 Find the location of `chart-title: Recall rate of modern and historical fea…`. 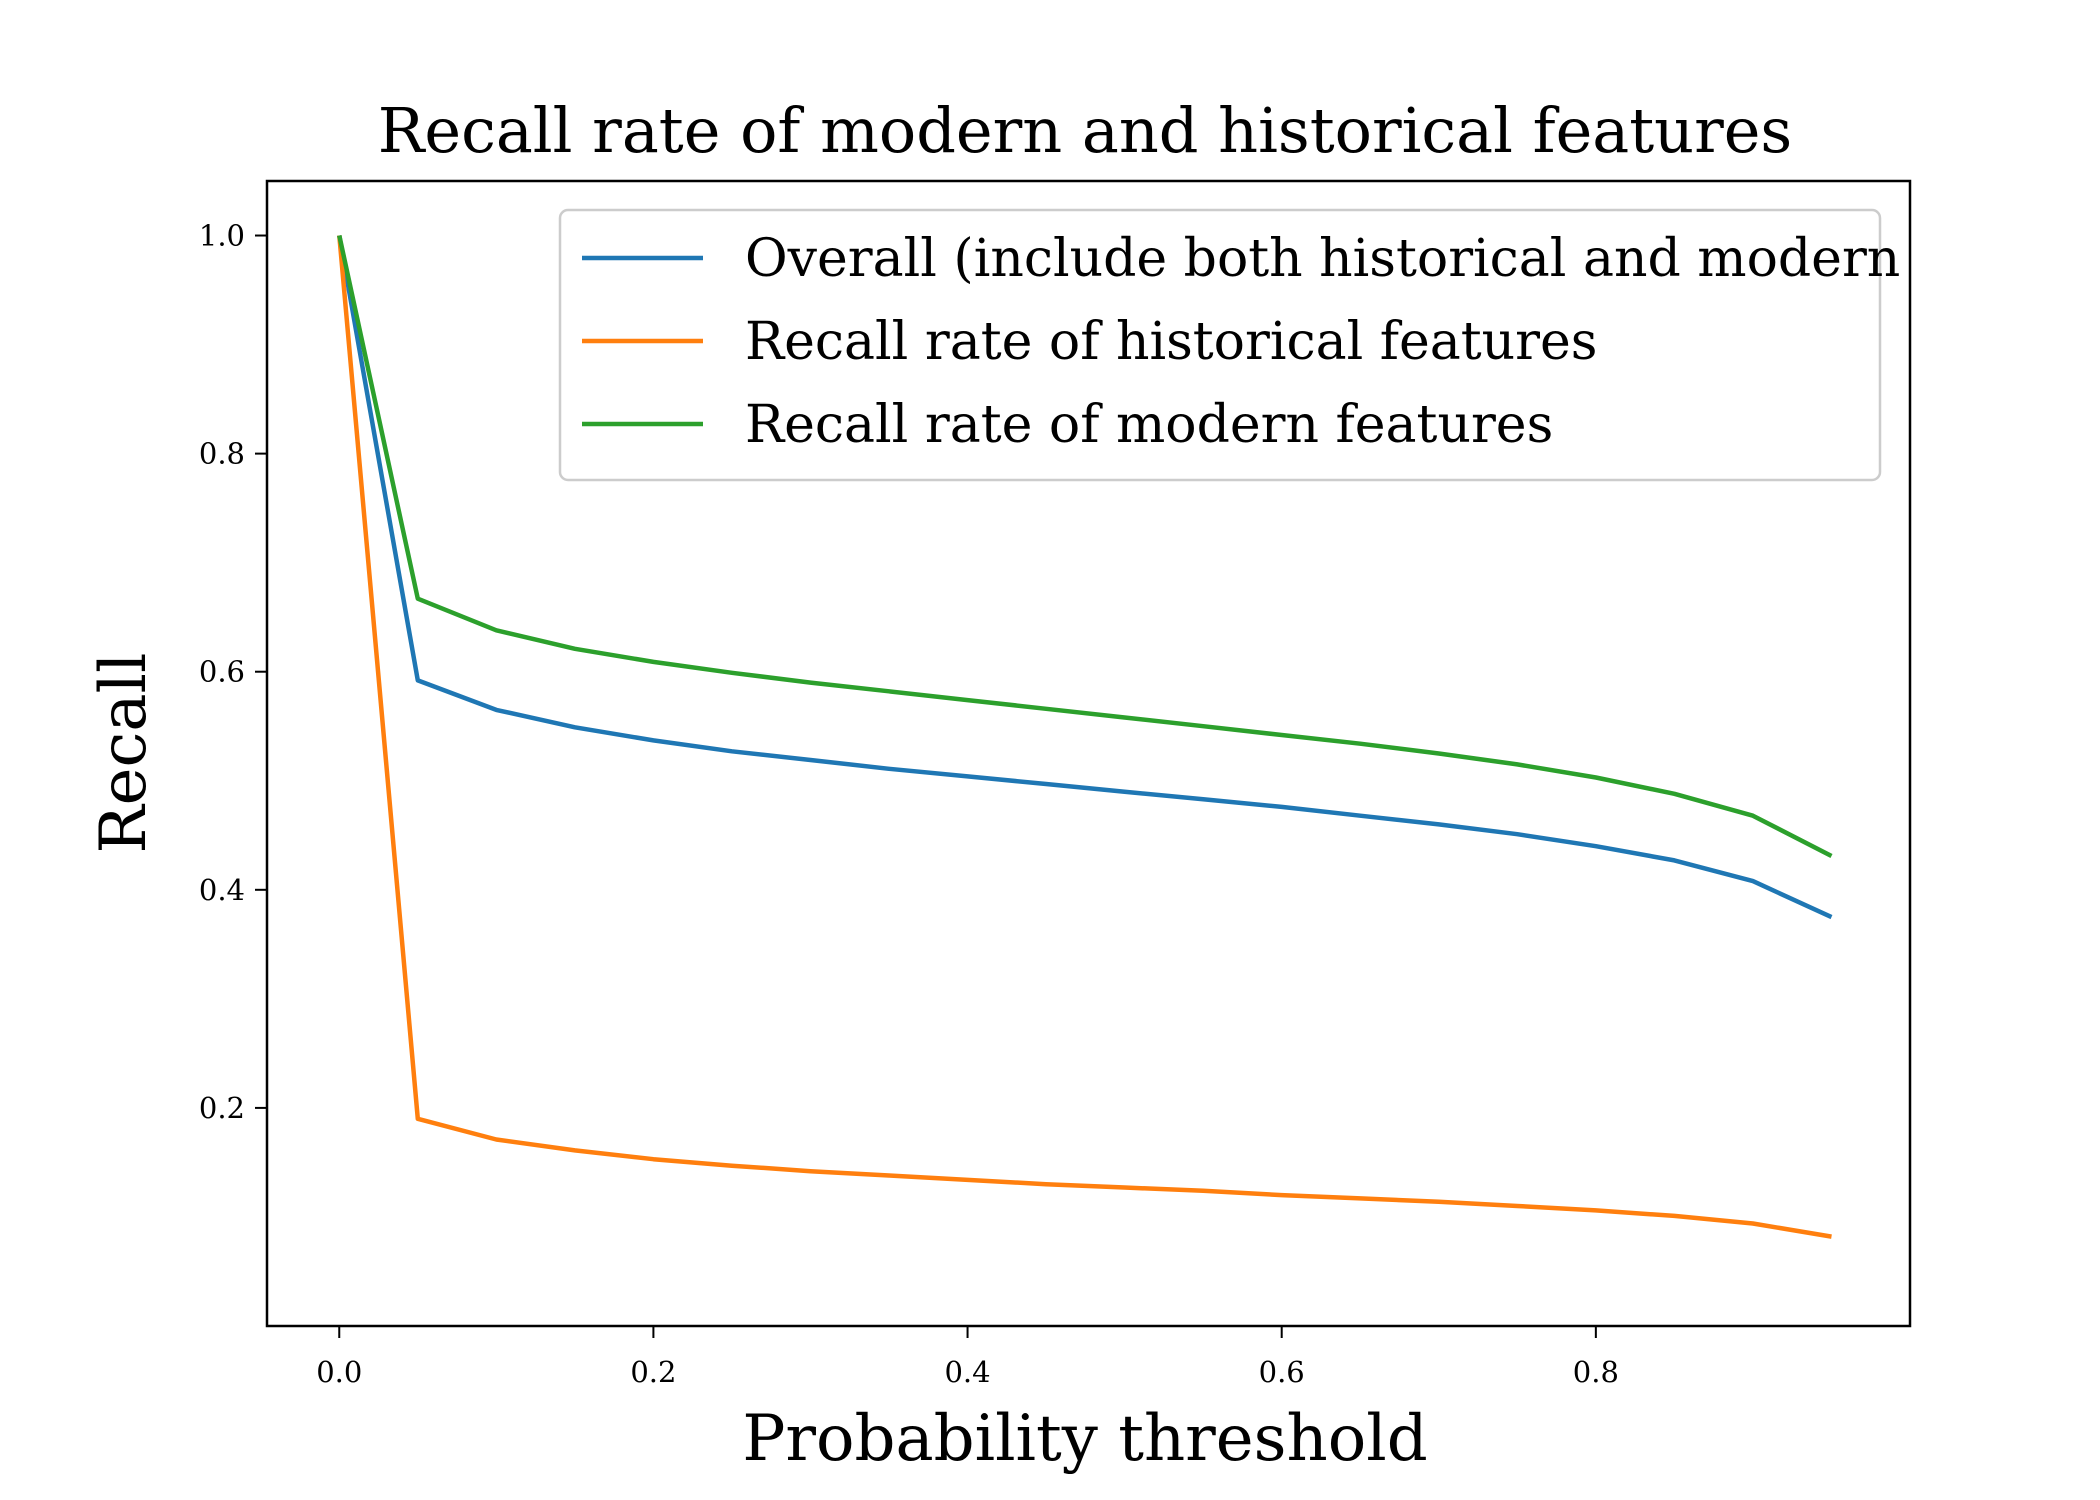

chart-title: Recall rate of modern and historical fea… is located at coordinates (1085, 130).